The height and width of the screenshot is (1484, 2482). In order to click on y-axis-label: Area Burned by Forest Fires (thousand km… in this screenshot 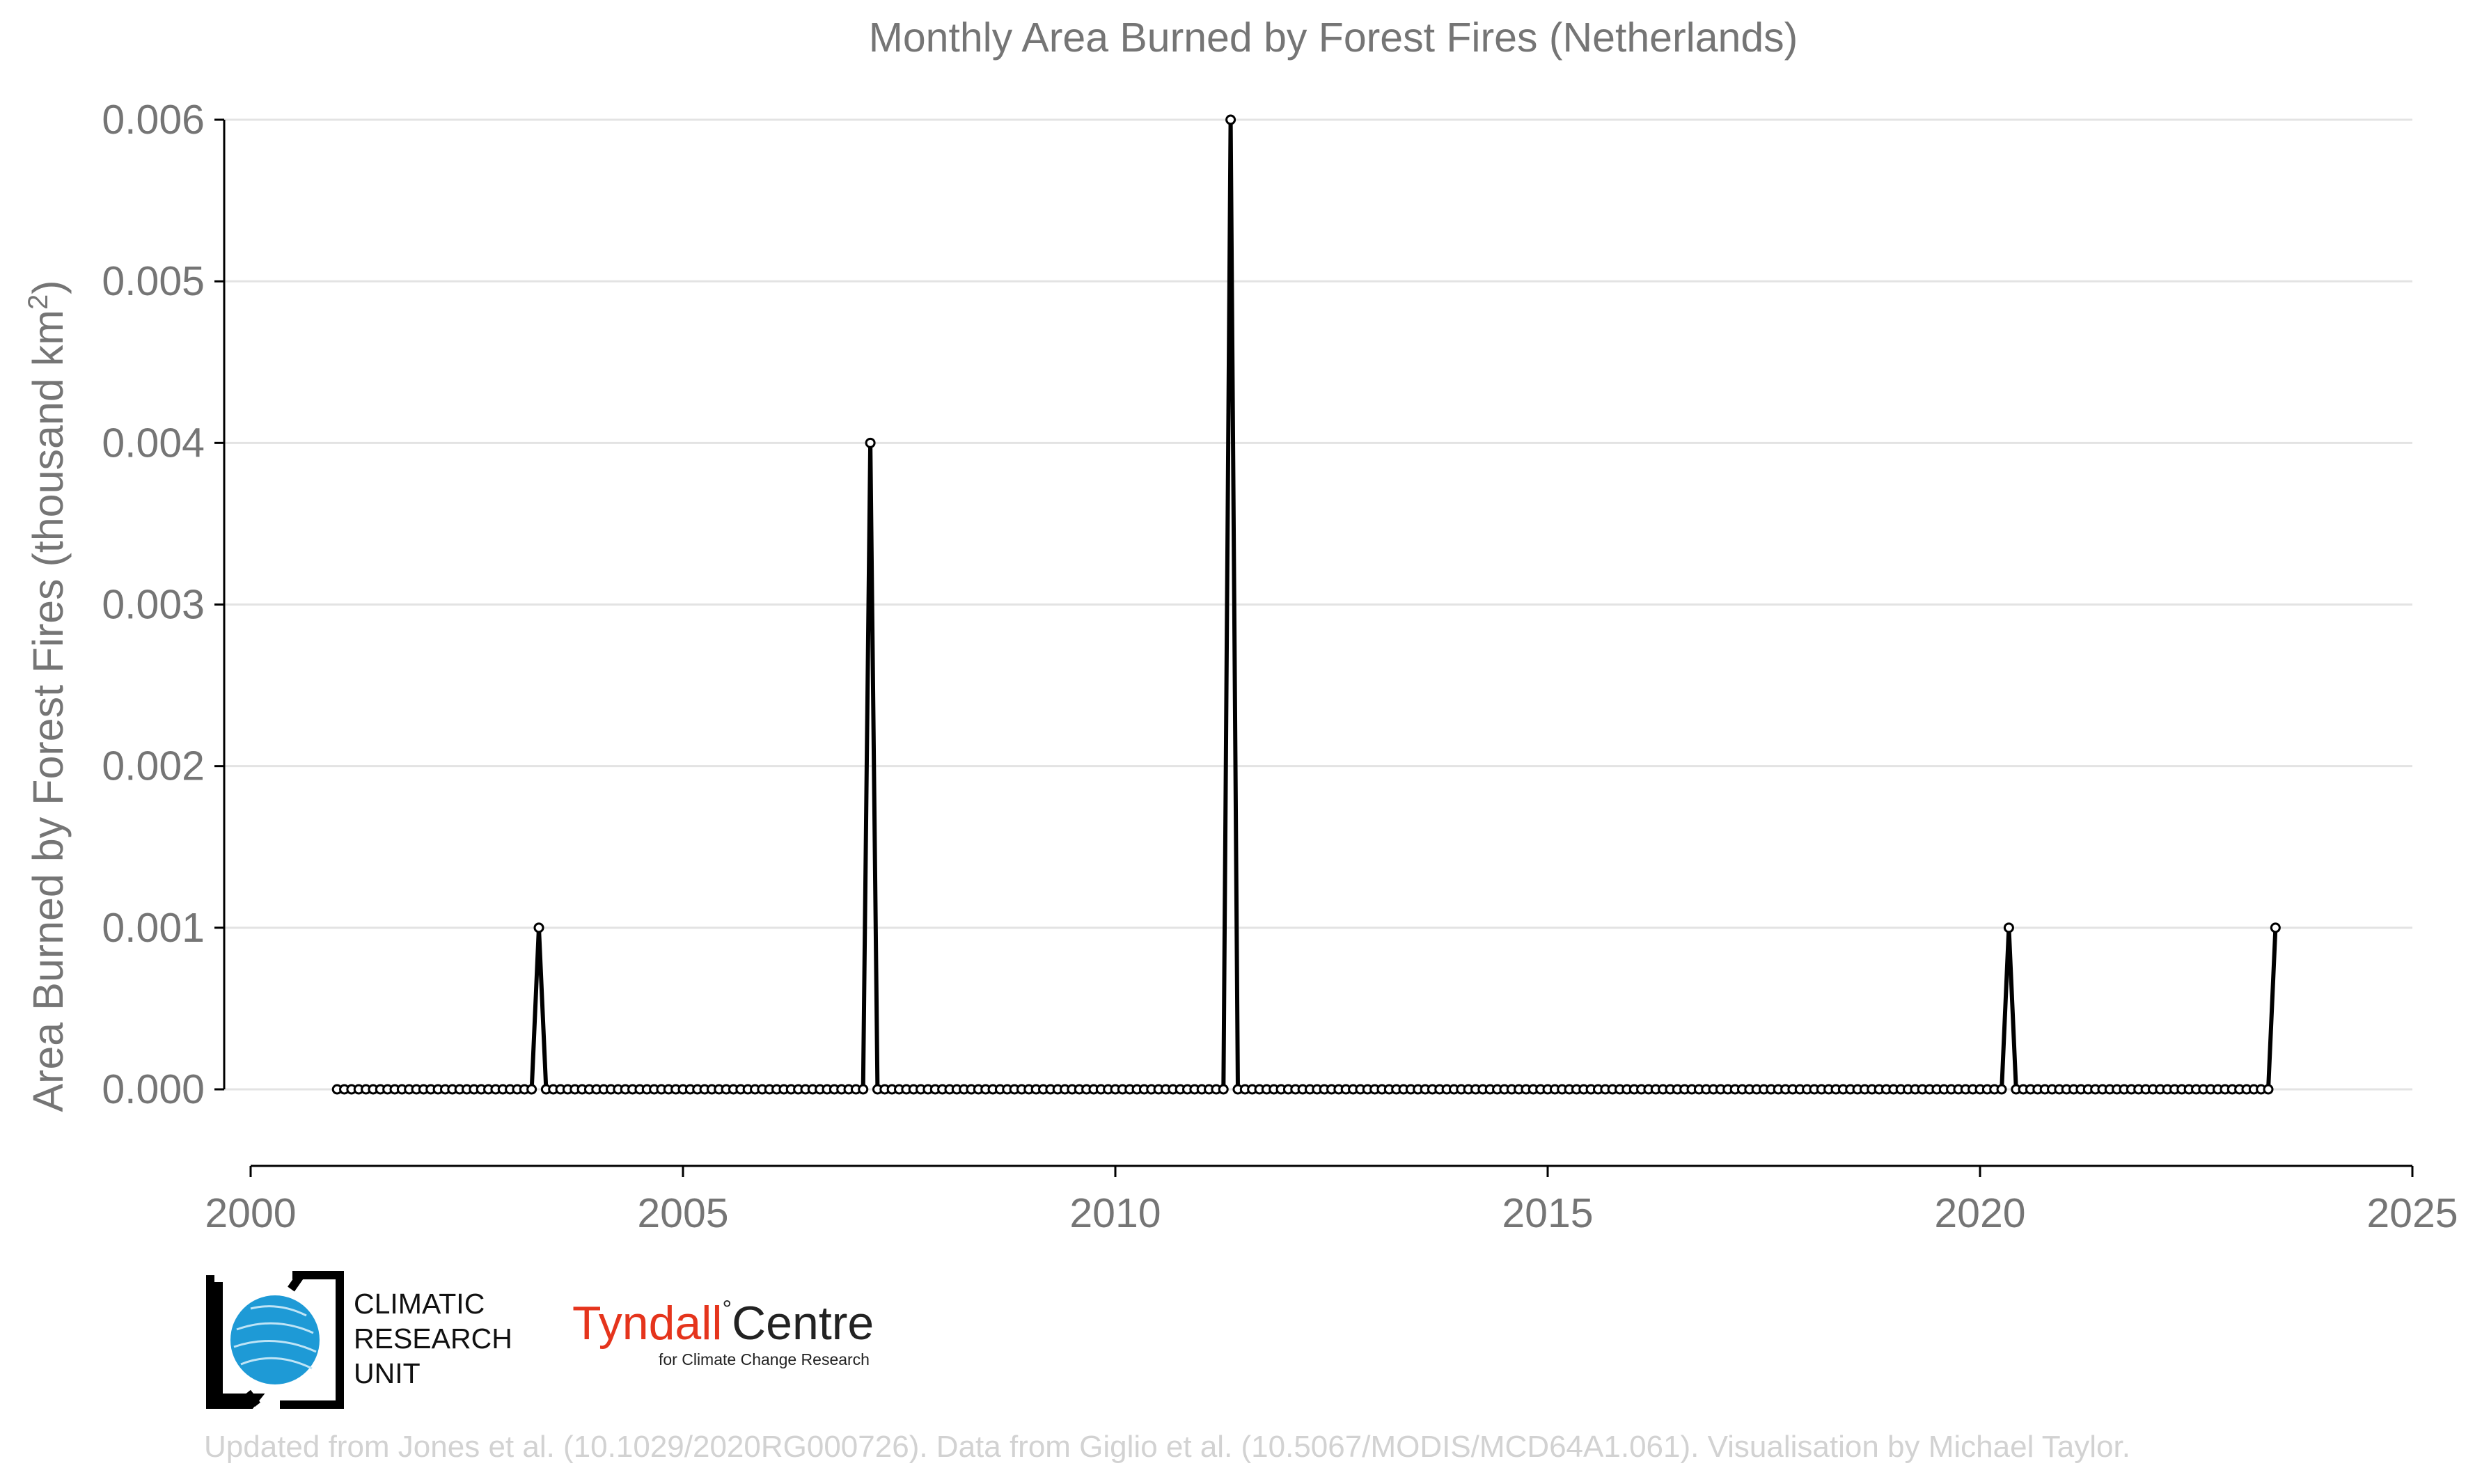, I will do `click(47, 696)`.